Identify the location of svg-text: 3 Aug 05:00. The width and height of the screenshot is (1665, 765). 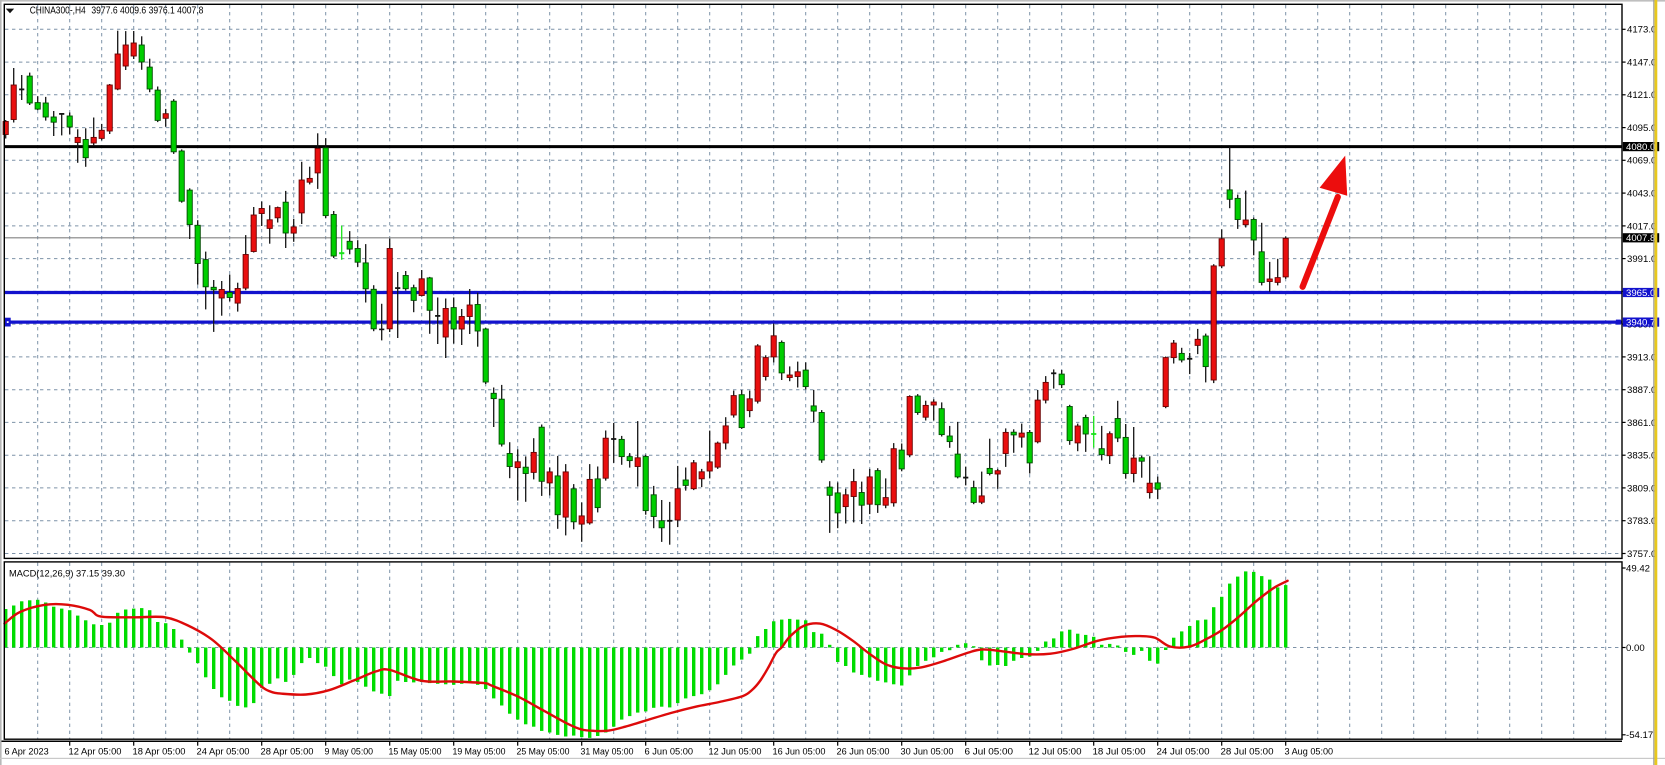
(1309, 752).